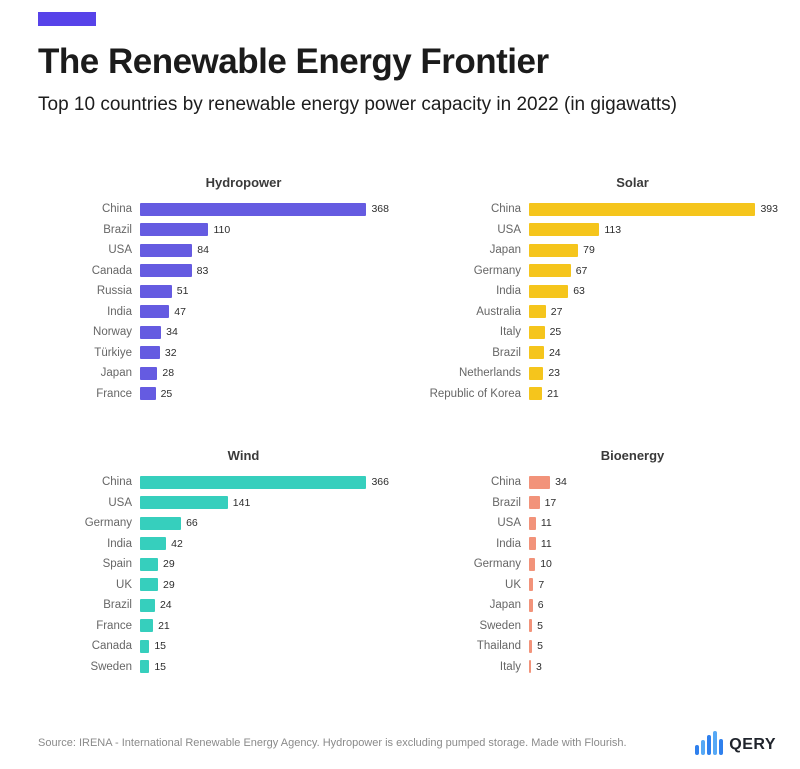 The width and height of the screenshot is (800, 769). I want to click on bar-row: USA 113, so click(602, 230).